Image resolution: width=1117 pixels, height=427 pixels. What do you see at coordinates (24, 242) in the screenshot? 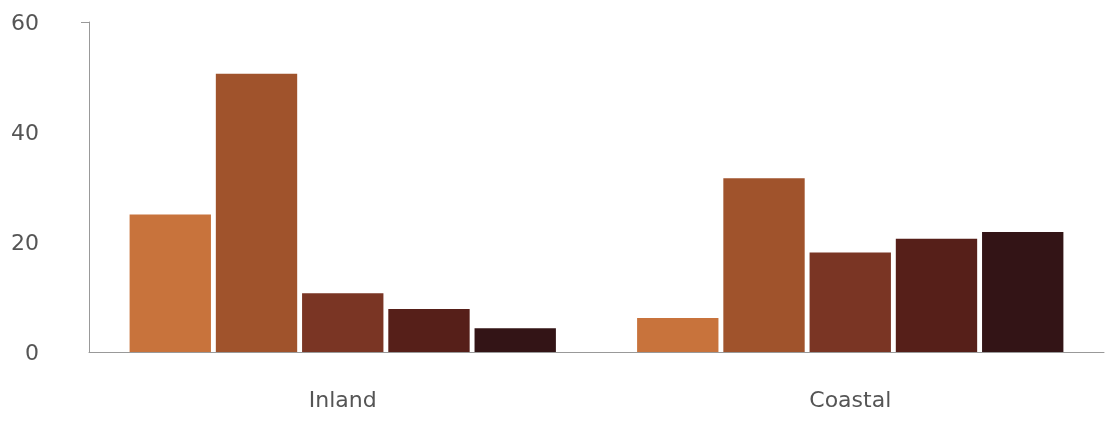
I see `y-tick-label: 20` at bounding box center [24, 242].